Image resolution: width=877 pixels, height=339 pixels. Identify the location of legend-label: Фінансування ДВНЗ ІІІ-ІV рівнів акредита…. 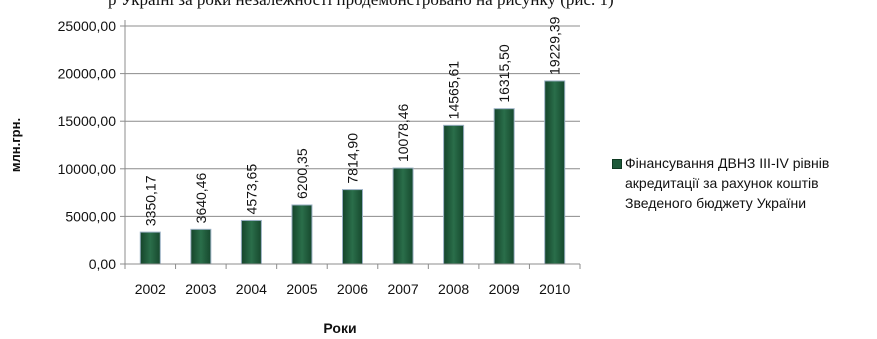
(727, 183).